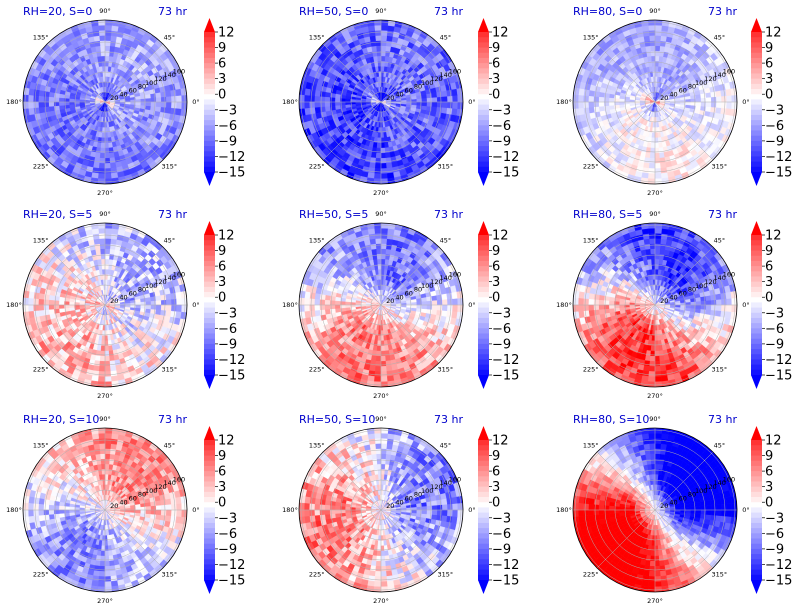 This screenshot has height=612, width=795. What do you see at coordinates (769, 267) in the screenshot?
I see `colorbar-tick-label: 6` at bounding box center [769, 267].